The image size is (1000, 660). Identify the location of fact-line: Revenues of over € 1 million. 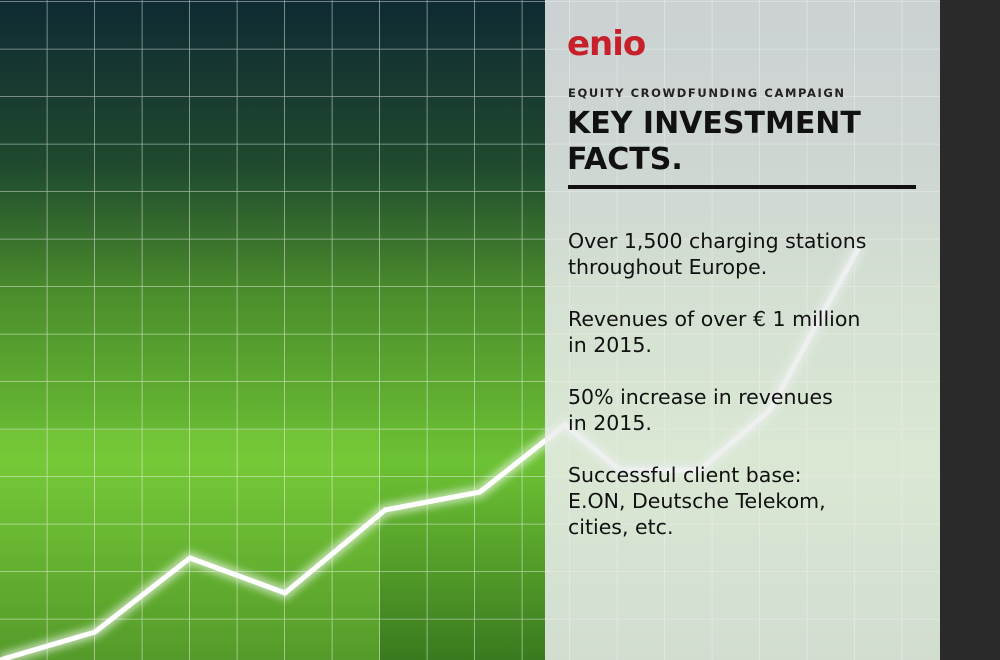
(714, 319).